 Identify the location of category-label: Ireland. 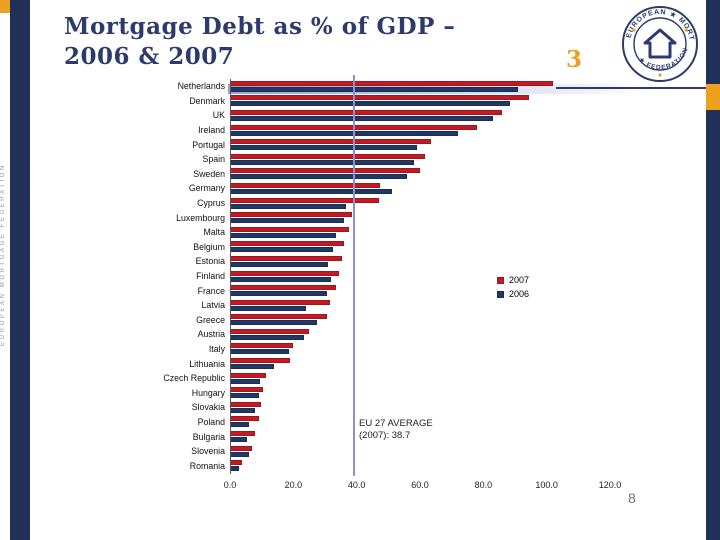
(211, 130).